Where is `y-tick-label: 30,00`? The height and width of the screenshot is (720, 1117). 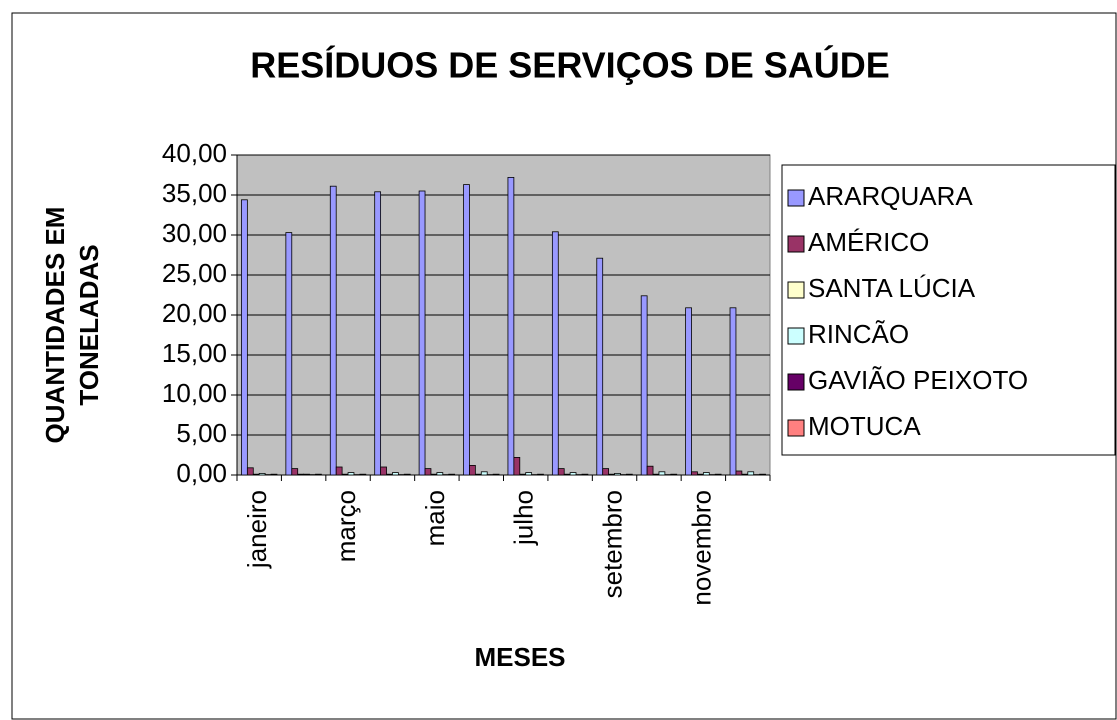 y-tick-label: 30,00 is located at coordinates (194, 233).